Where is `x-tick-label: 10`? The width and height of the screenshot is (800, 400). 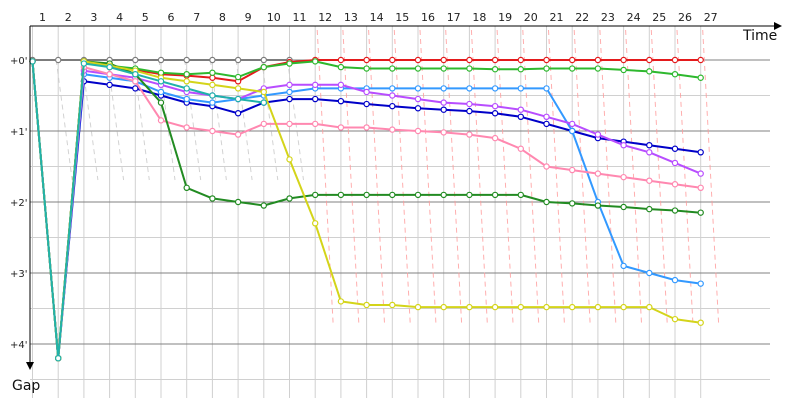 x-tick-label: 10 is located at coordinates (274, 17).